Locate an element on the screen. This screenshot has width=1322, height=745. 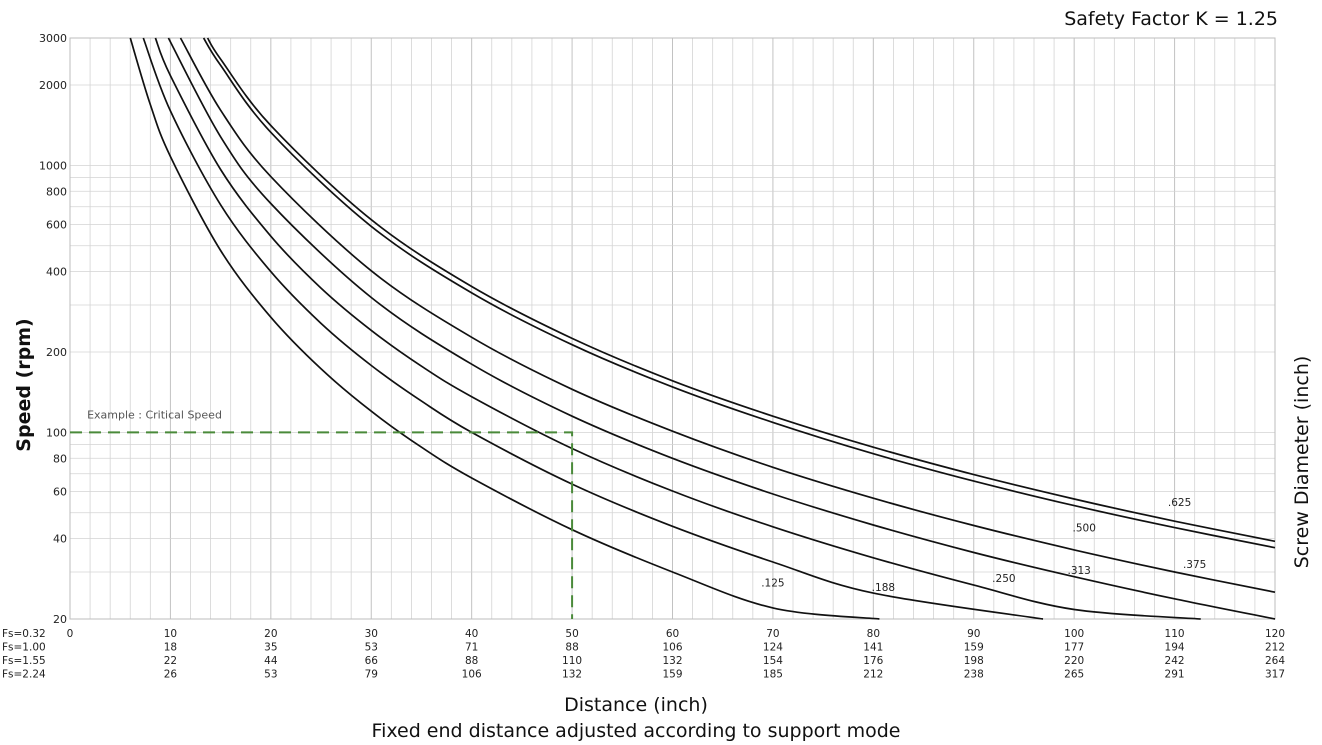
diameter-label: .313 is located at coordinates (1078, 571).